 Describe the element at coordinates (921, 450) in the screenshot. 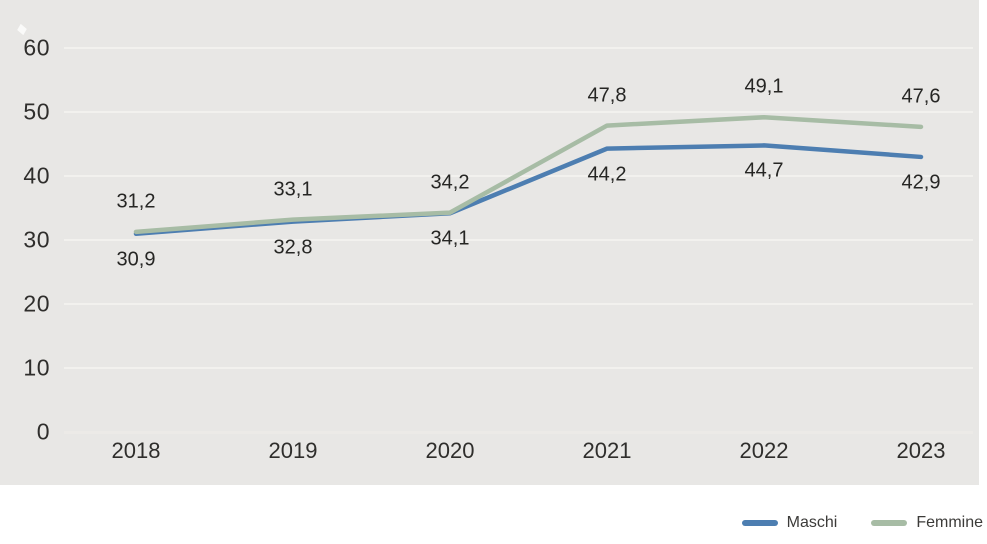

I see `x-axis-label-2023: 2023` at that location.